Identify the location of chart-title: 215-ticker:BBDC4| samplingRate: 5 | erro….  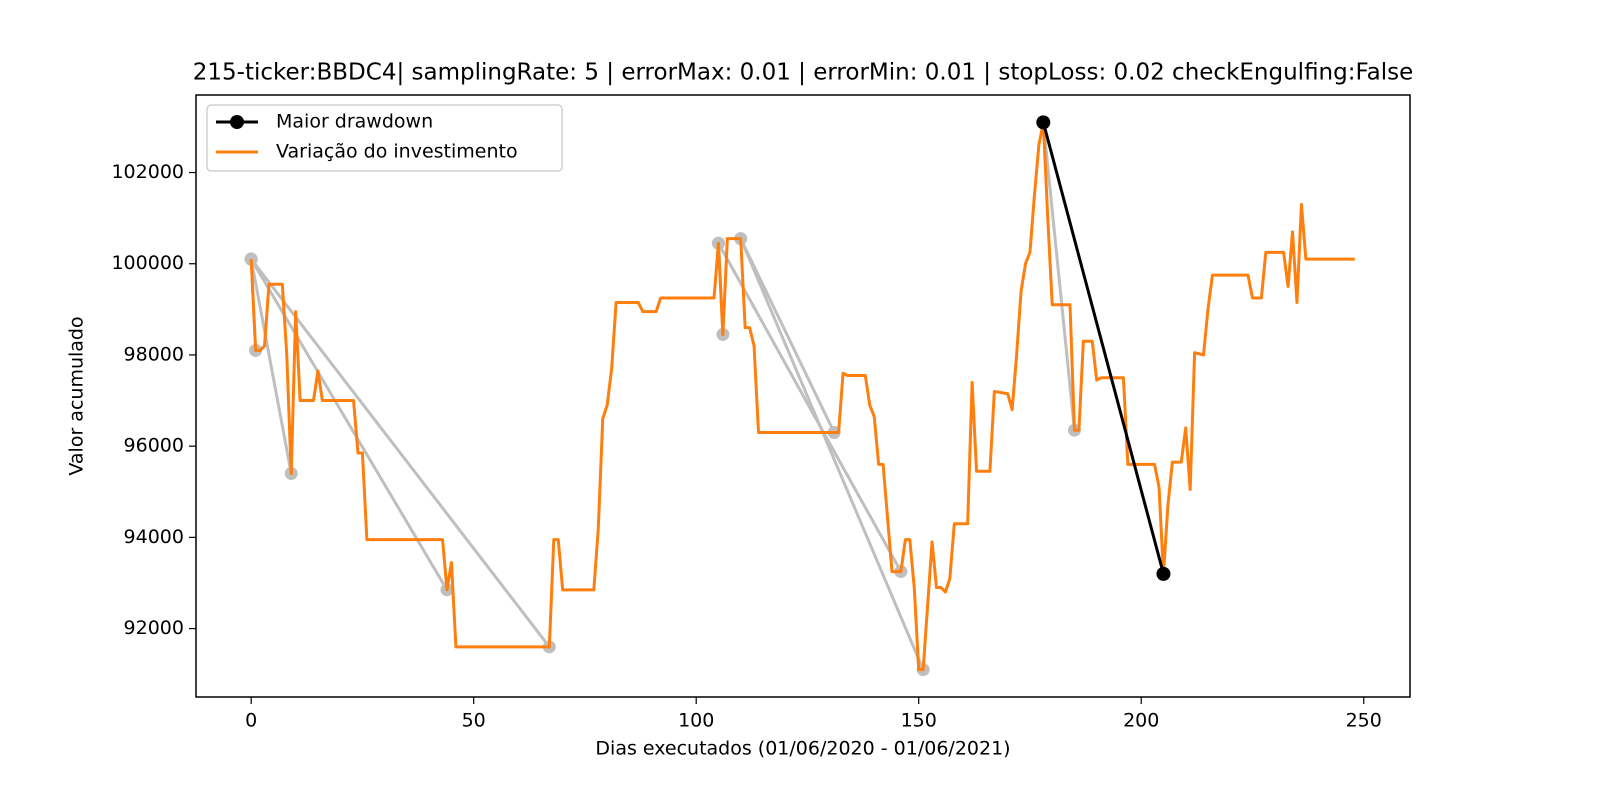
(803, 73).